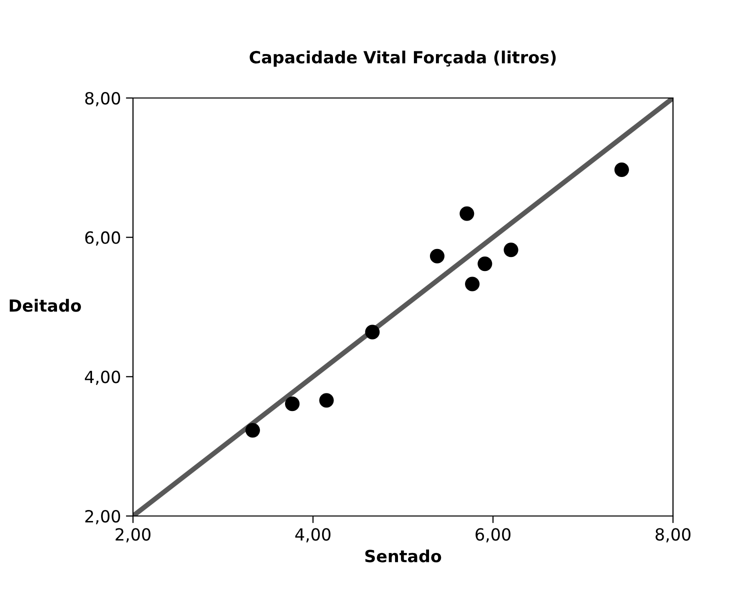  Describe the element at coordinates (133, 535) in the screenshot. I see `x-tick-label: 2,00` at that location.